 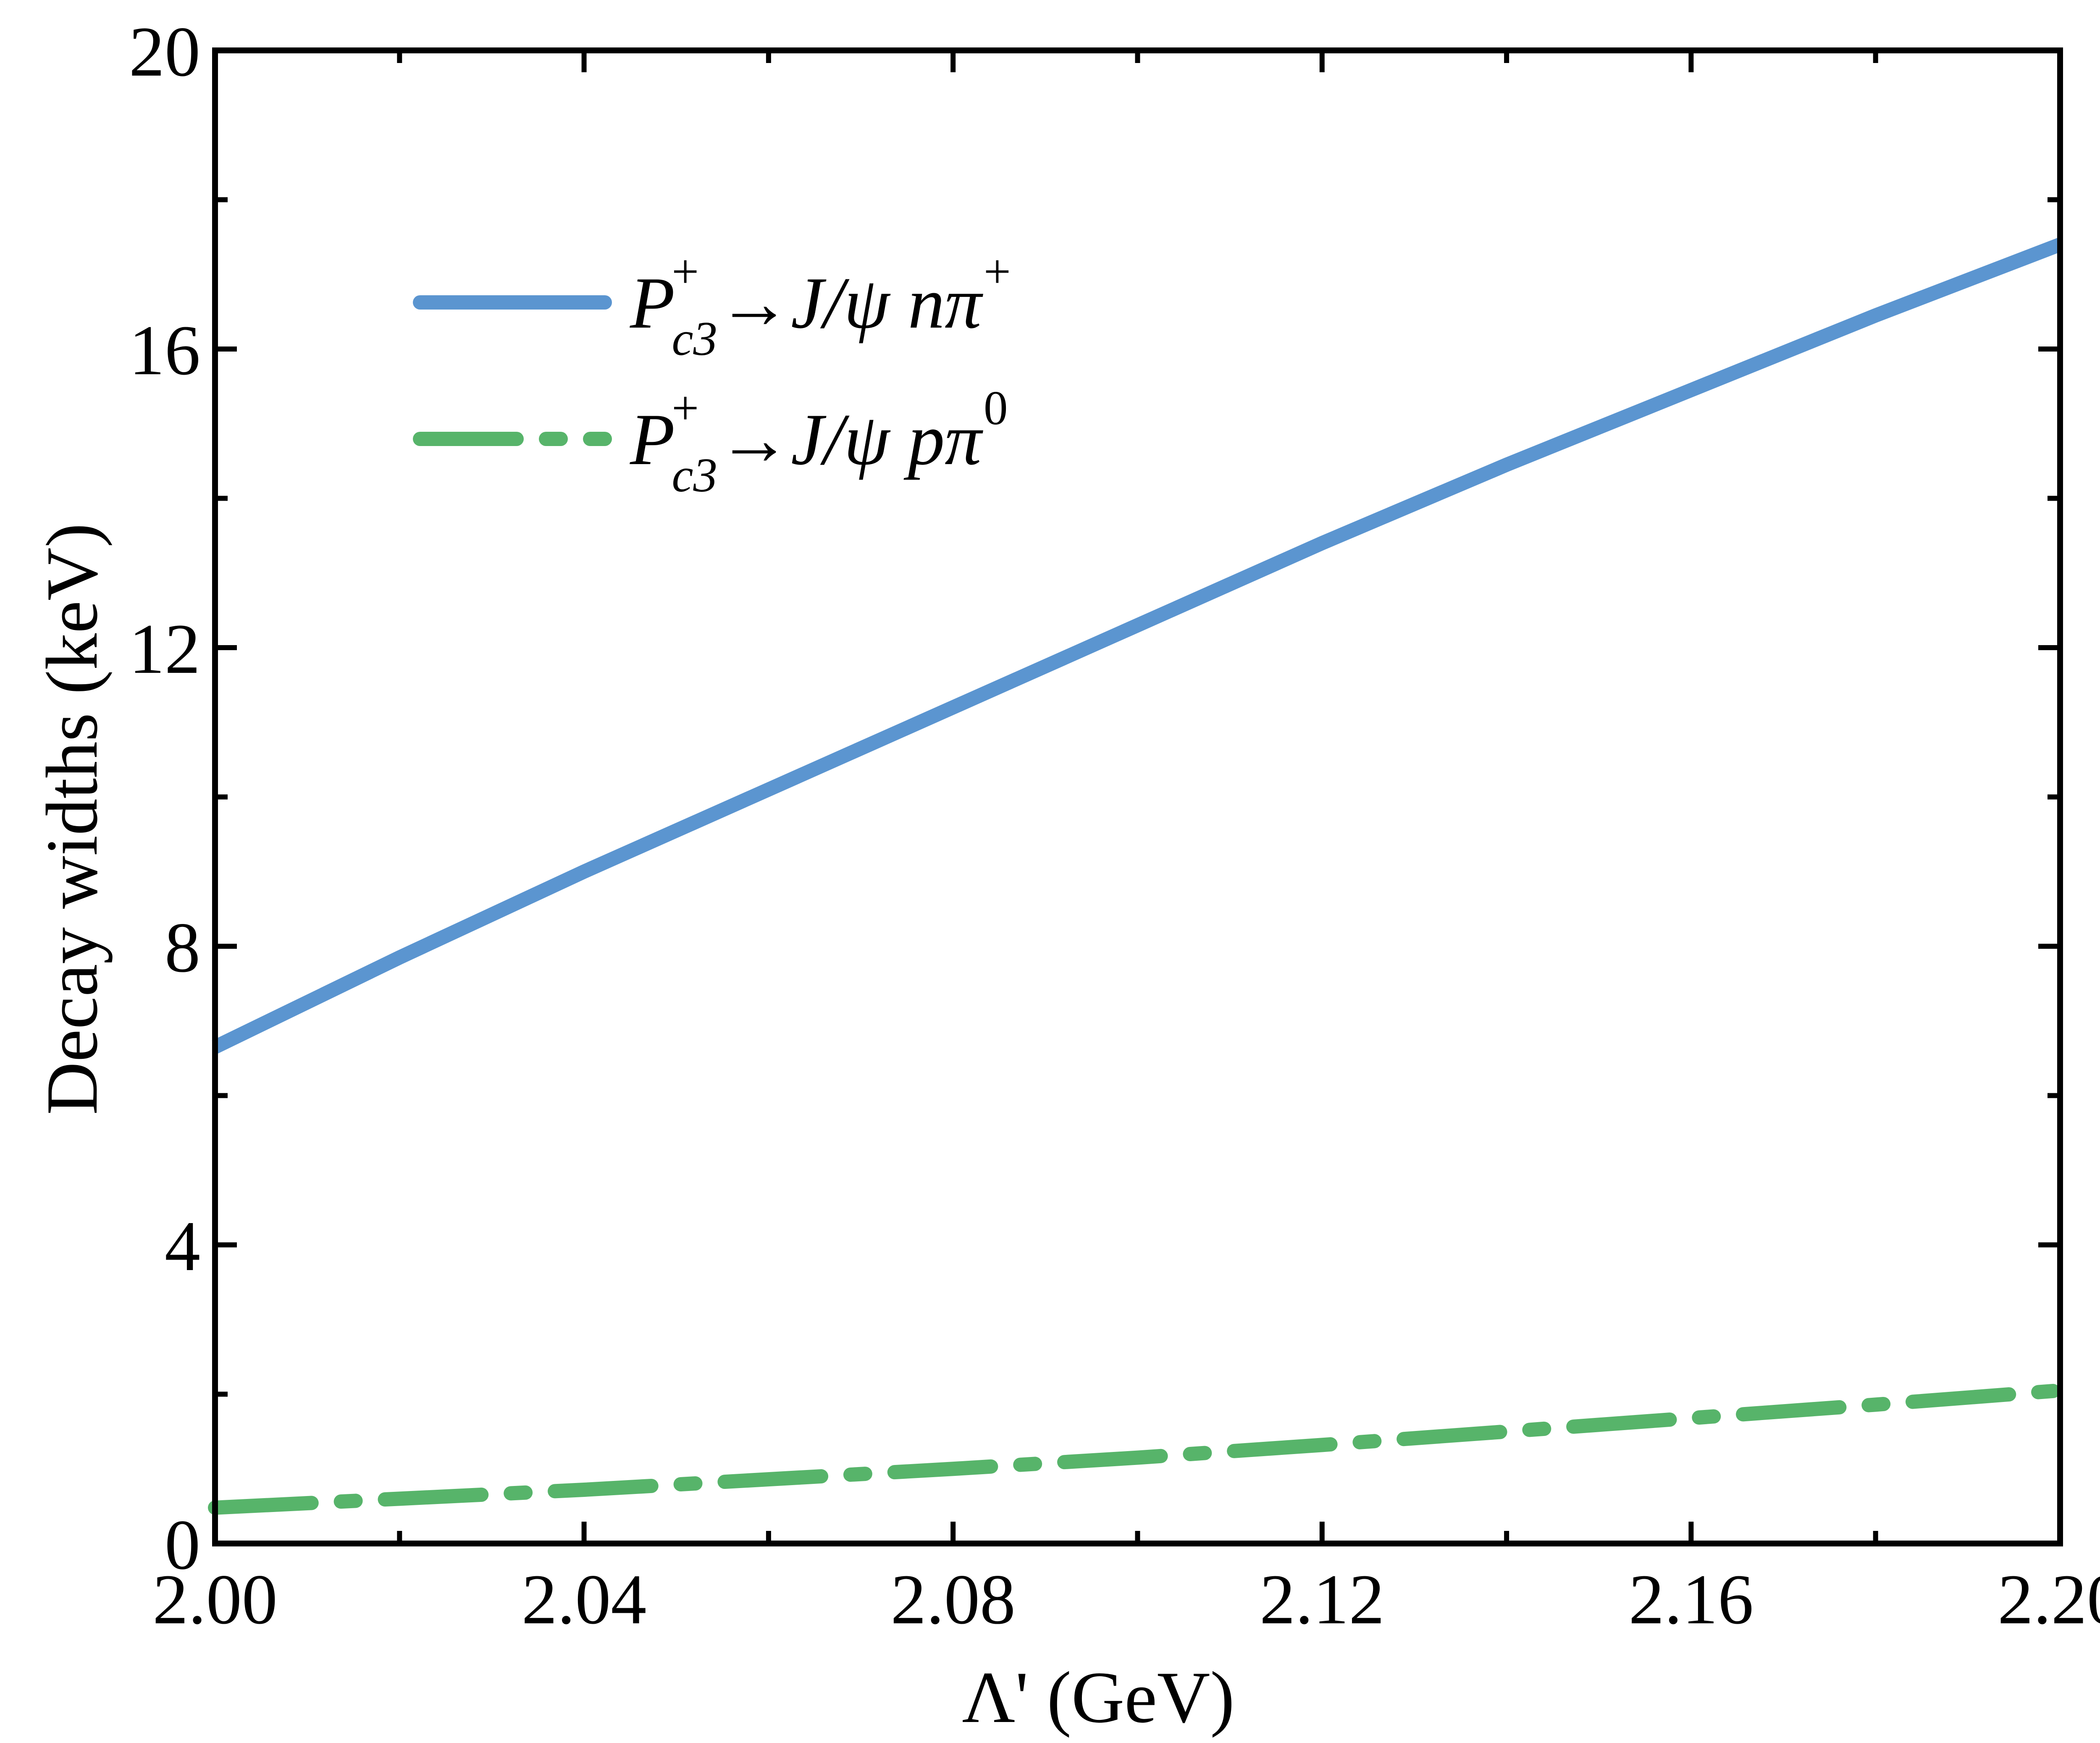 I want to click on legend-label-jpsi-p-pi-zero: P+ c3→J/ψ pπ0, so click(x=819, y=441).